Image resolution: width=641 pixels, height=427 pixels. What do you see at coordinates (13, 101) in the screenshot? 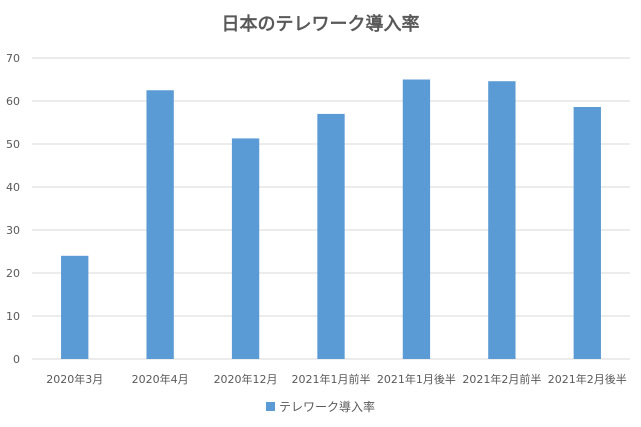
I see `y-tick-label: 60` at bounding box center [13, 101].